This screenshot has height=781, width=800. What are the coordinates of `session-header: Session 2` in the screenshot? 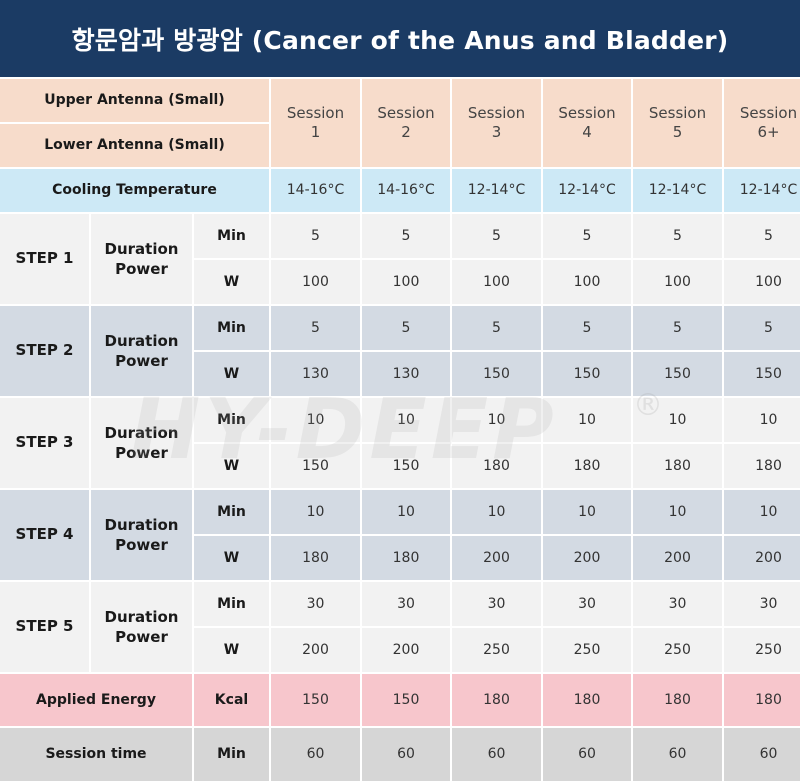 It's located at (406, 123).